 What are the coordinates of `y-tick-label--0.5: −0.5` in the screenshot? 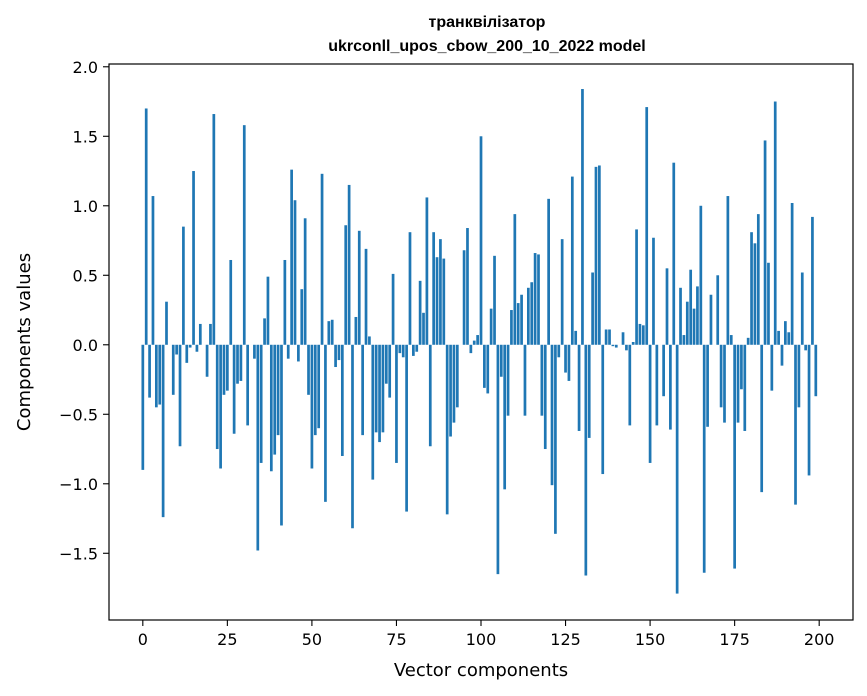 It's located at (78, 414).